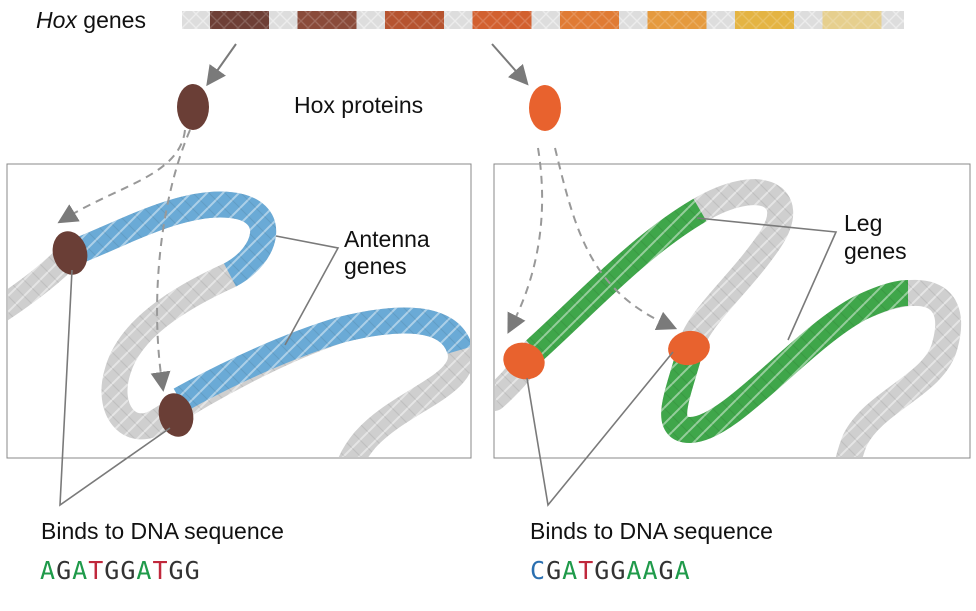 The width and height of the screenshot is (976, 611). What do you see at coordinates (570, 570) in the screenshot?
I see `right-nucleotide-3: A` at bounding box center [570, 570].